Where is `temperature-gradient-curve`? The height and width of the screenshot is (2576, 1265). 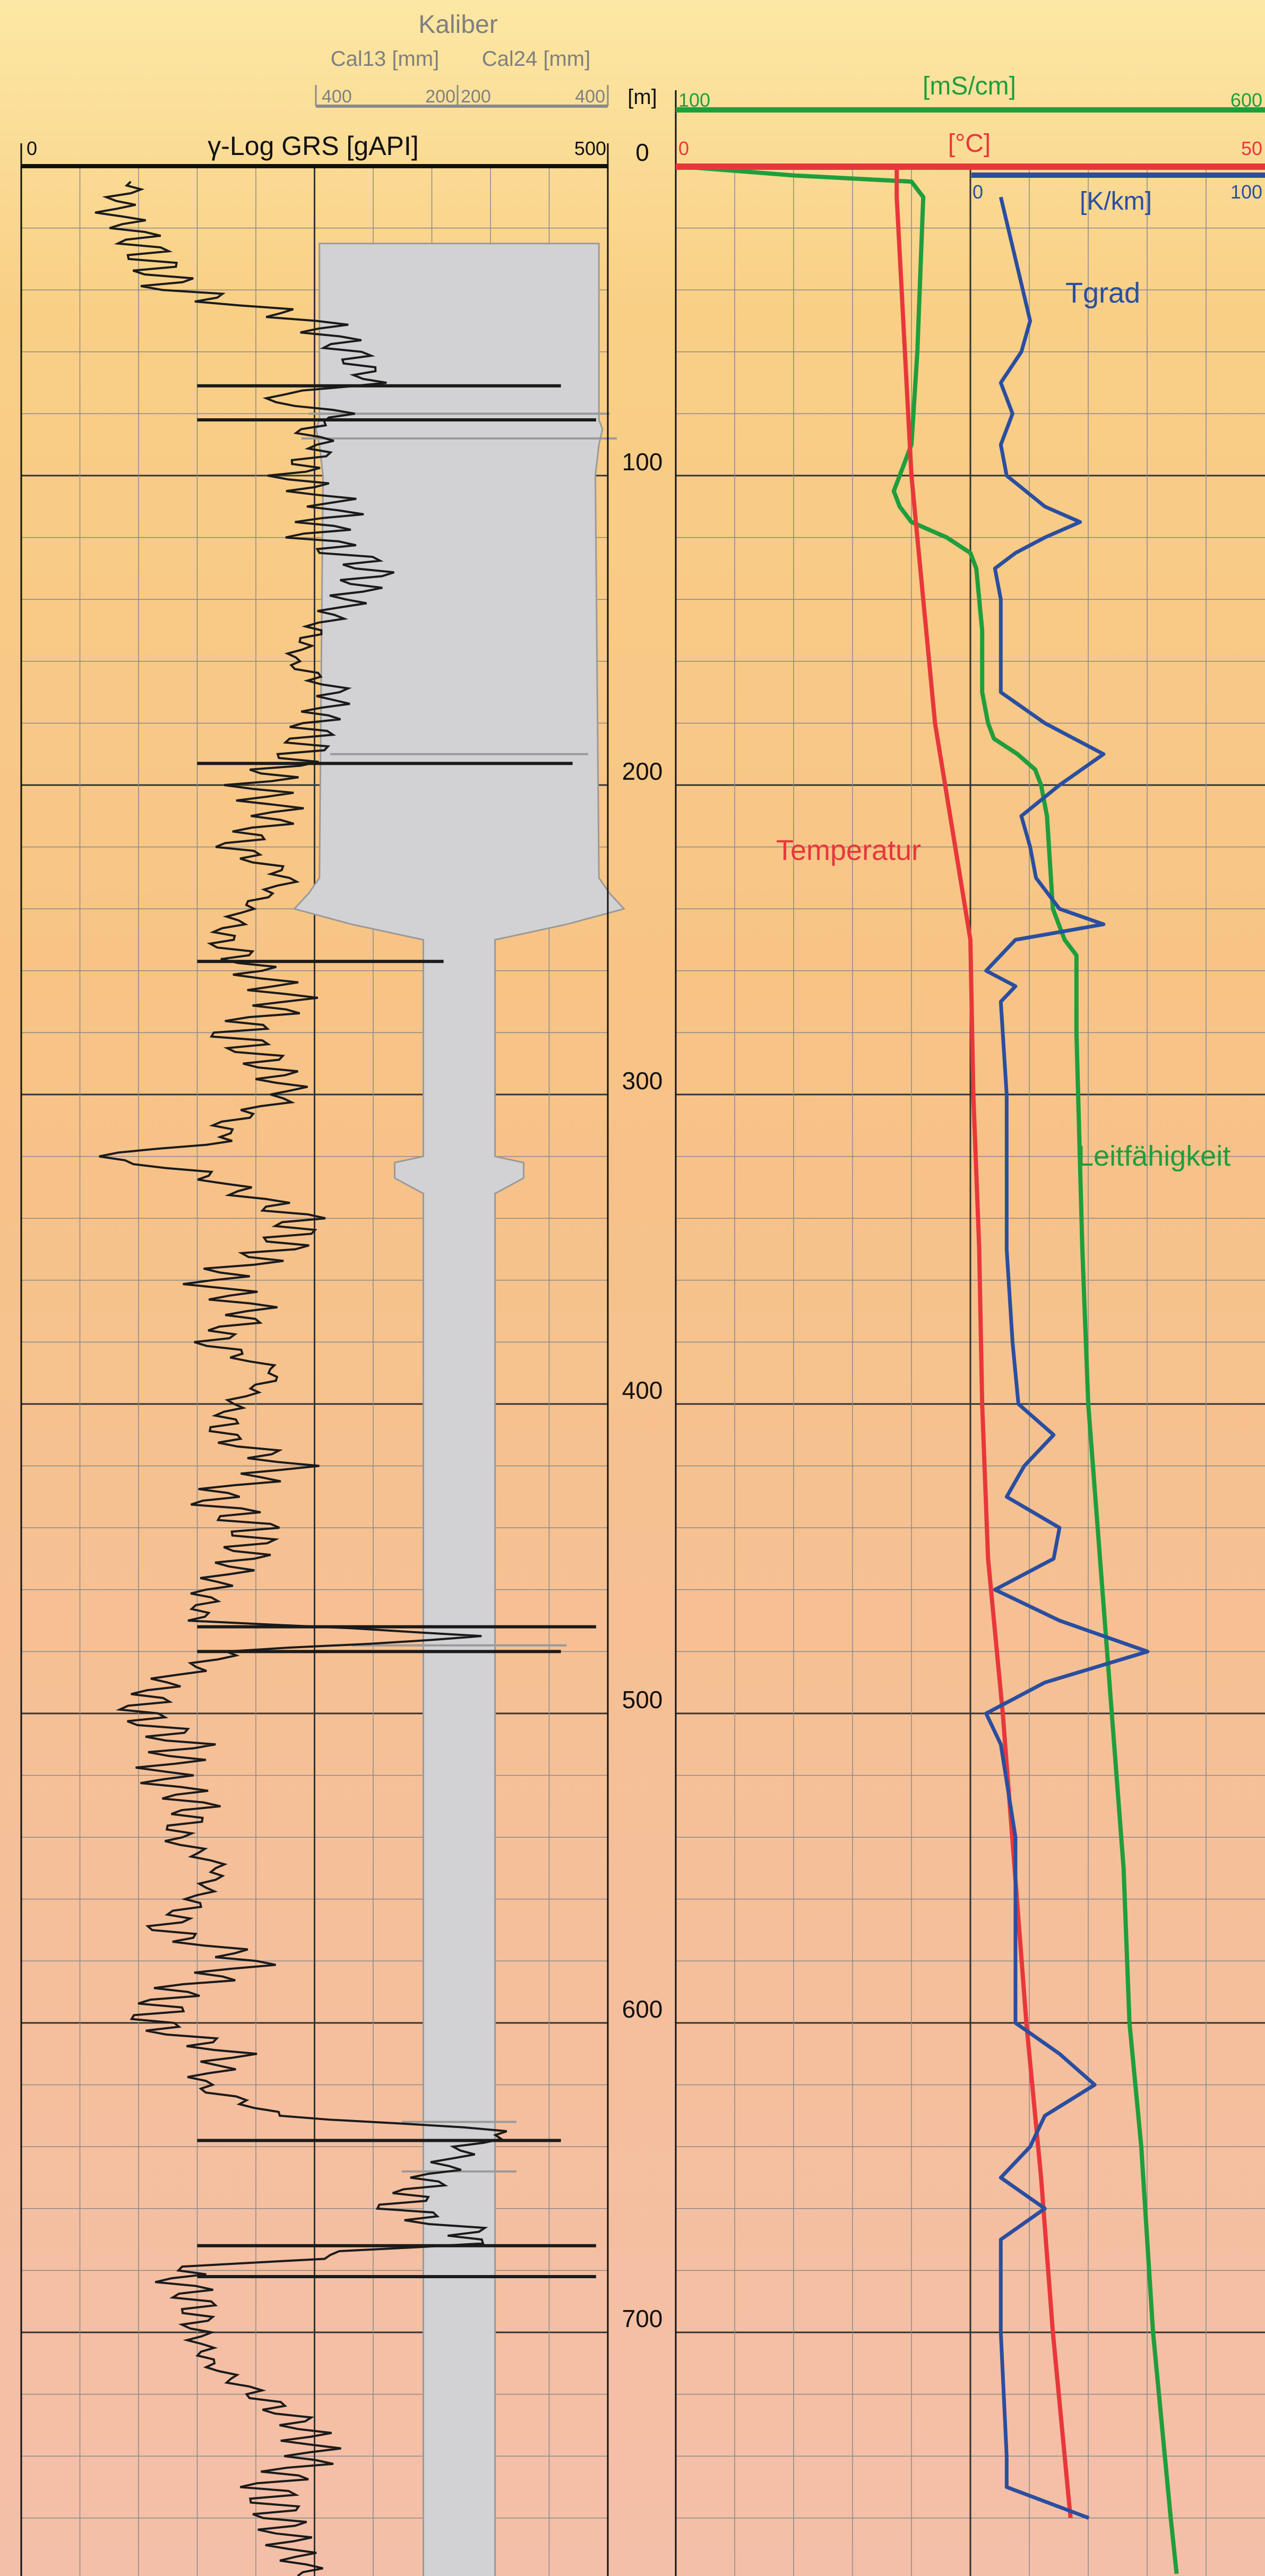
temperature-gradient-curve is located at coordinates (1067, 1358).